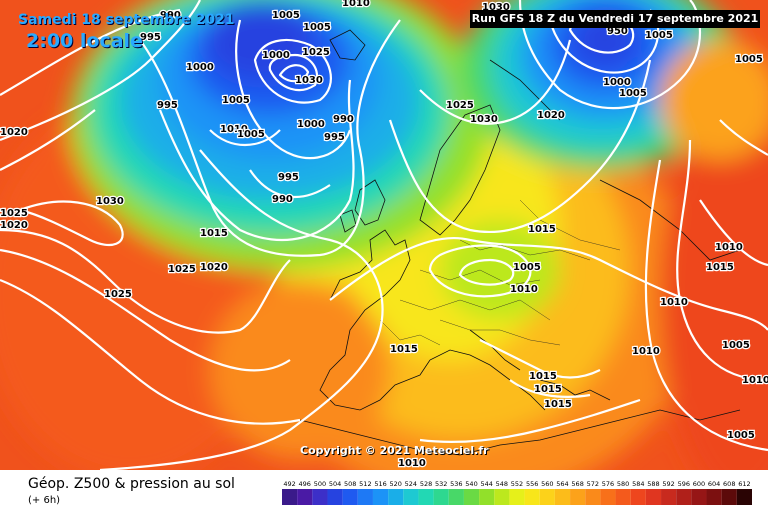 This screenshot has width=768, height=512. What do you see at coordinates (441, 484) in the screenshot?
I see `legend-tick-label: 532` at bounding box center [441, 484].